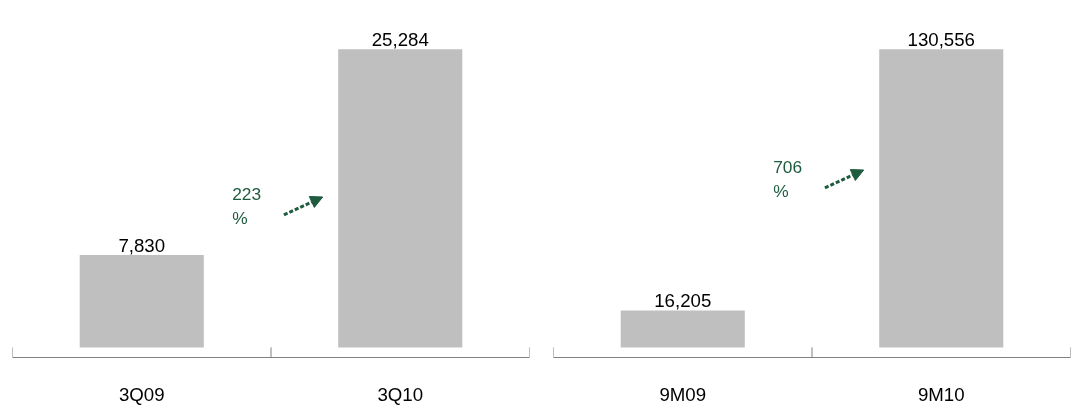  Describe the element at coordinates (141, 394) in the screenshot. I see `x-tick-label: 3Q09` at that location.